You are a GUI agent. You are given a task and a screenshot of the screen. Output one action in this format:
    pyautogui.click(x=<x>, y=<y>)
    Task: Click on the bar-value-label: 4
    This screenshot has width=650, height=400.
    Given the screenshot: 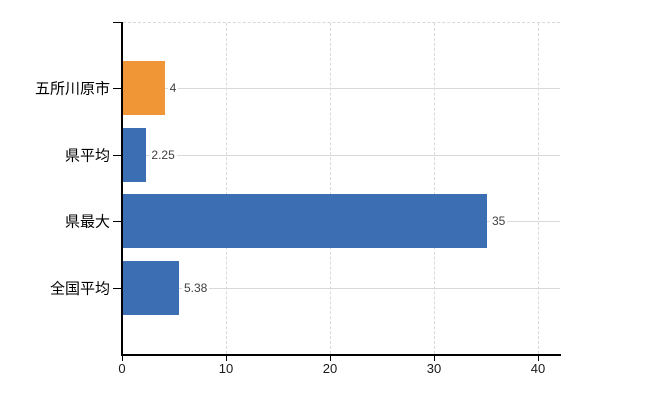 What is the action you would take?
    pyautogui.click(x=173, y=88)
    